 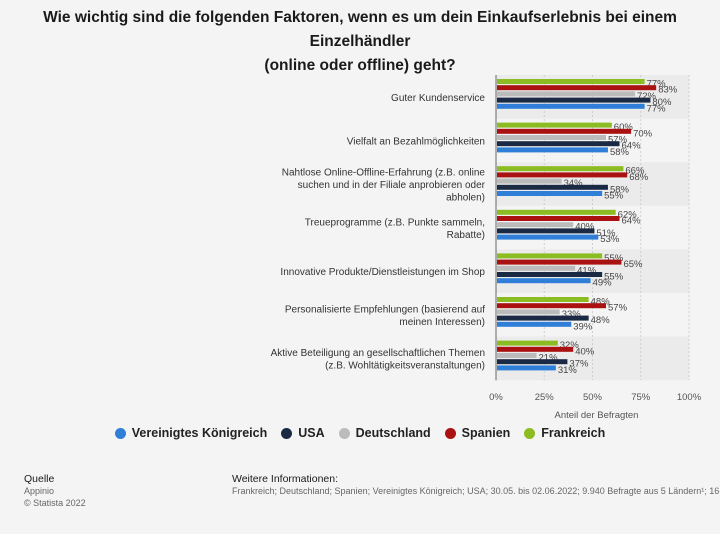 I want to click on data-label: 53%, so click(x=610, y=239).